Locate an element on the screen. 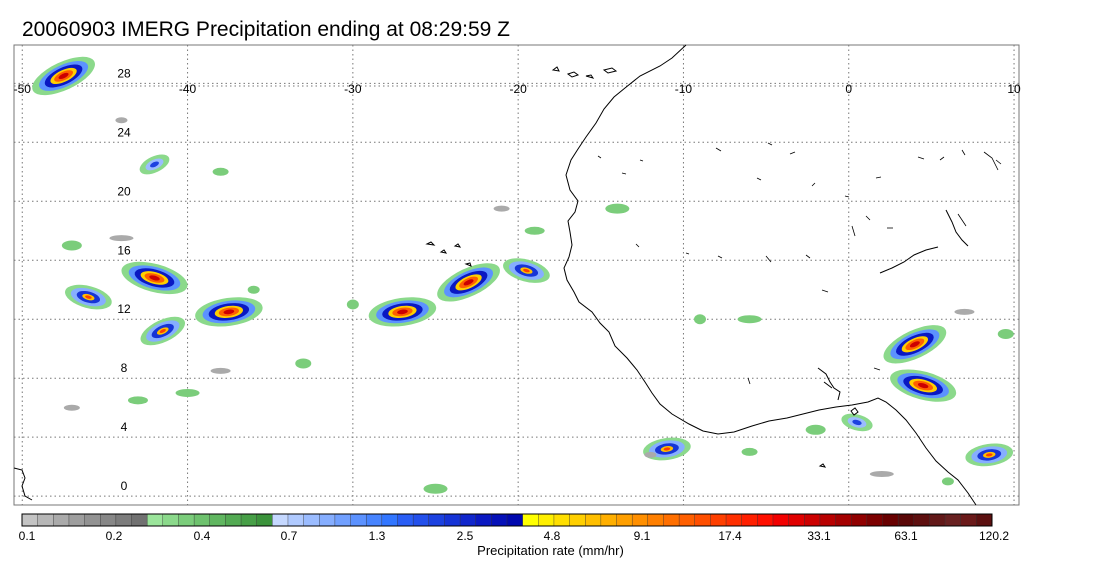  colorbar-tick: 0.2 is located at coordinates (114, 536).